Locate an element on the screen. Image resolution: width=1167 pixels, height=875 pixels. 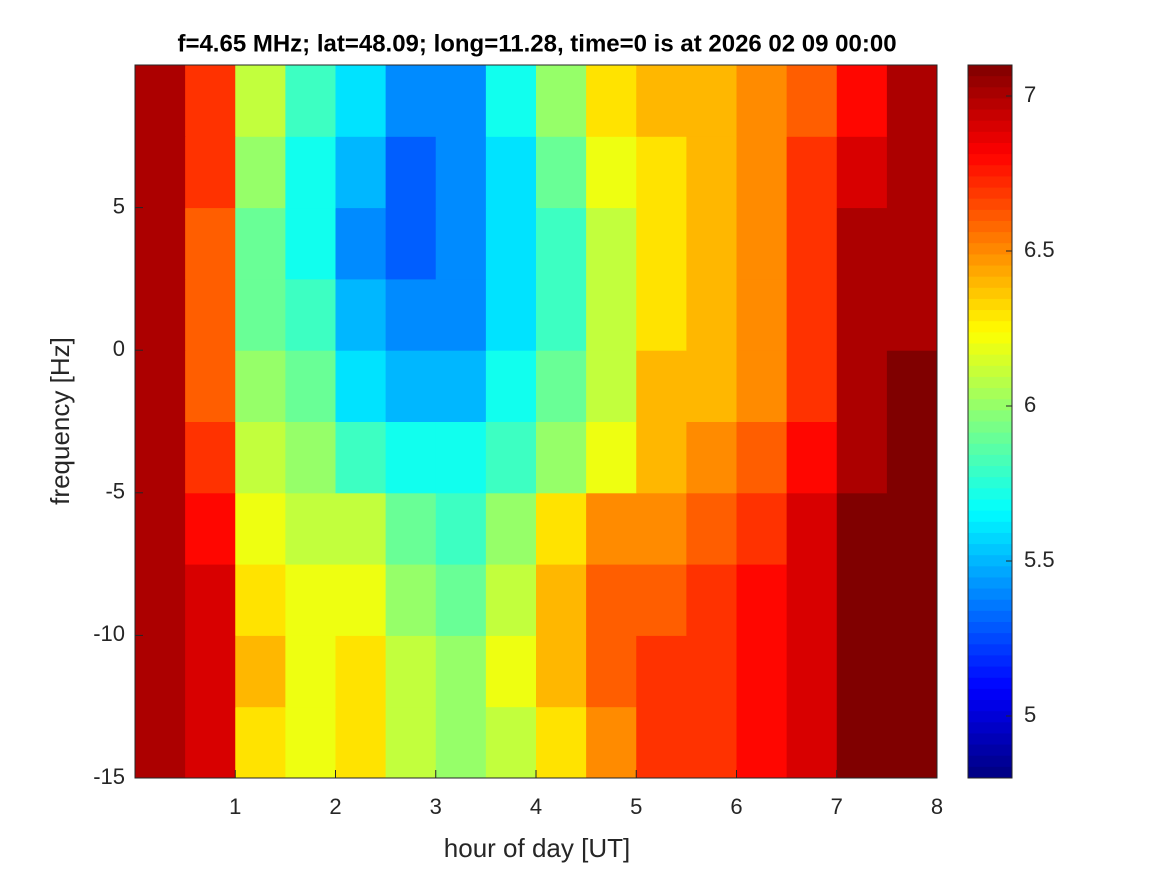
colorbar is located at coordinates (990, 422).